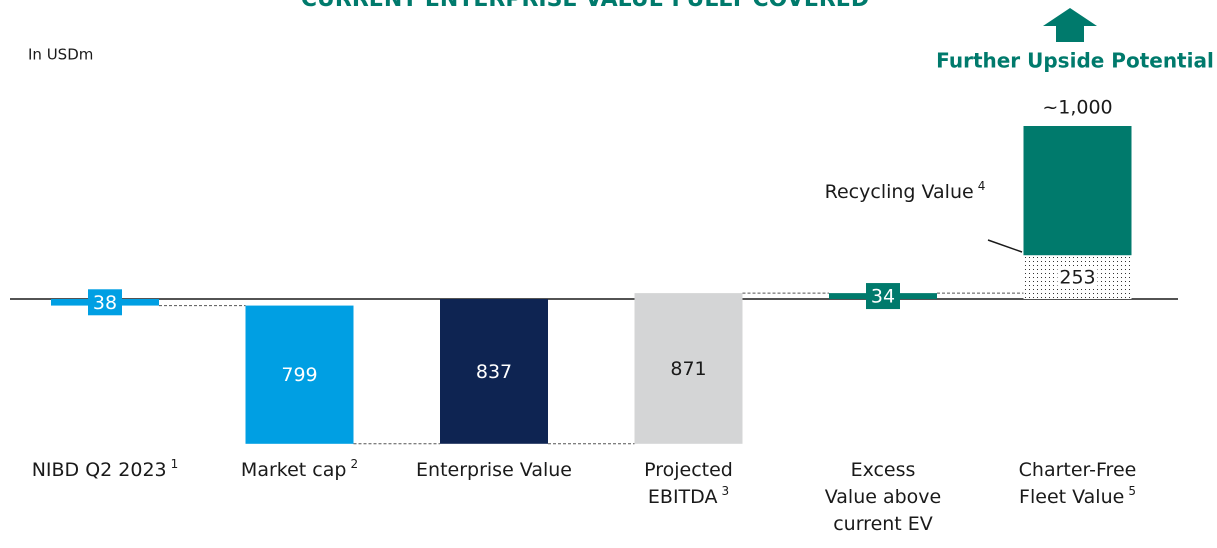  What do you see at coordinates (725, 491) in the screenshot?
I see `footnote: 3` at bounding box center [725, 491].